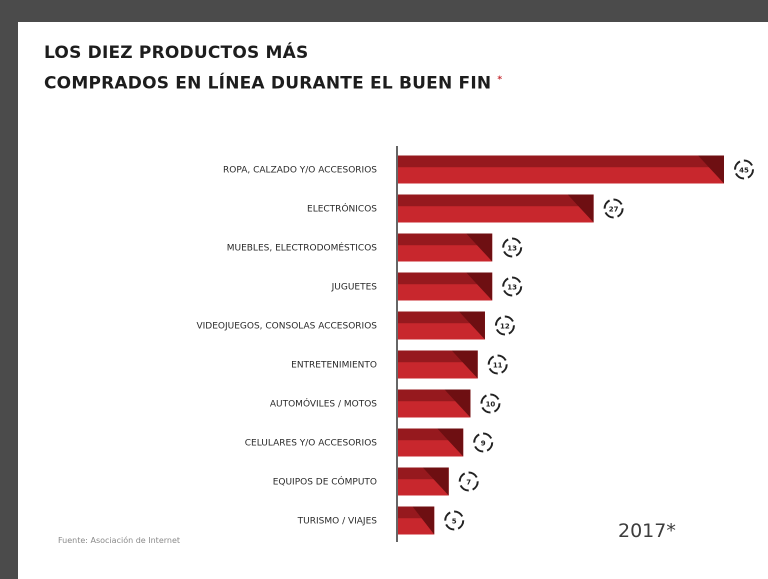  I want to click on category-label: CELULARES Y/O ACCESORIOS, so click(311, 444).